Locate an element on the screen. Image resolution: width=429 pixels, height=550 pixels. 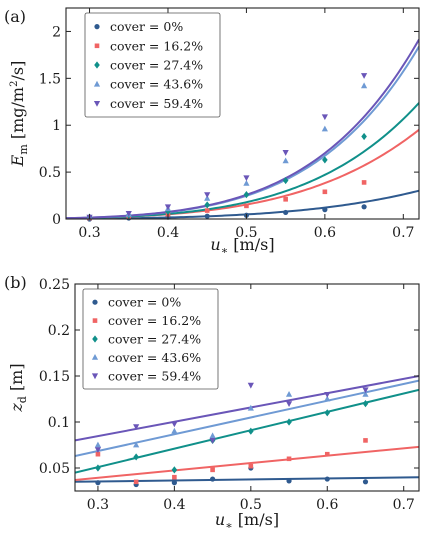
x-tick-label: 0.3 is located at coordinates (98, 505).